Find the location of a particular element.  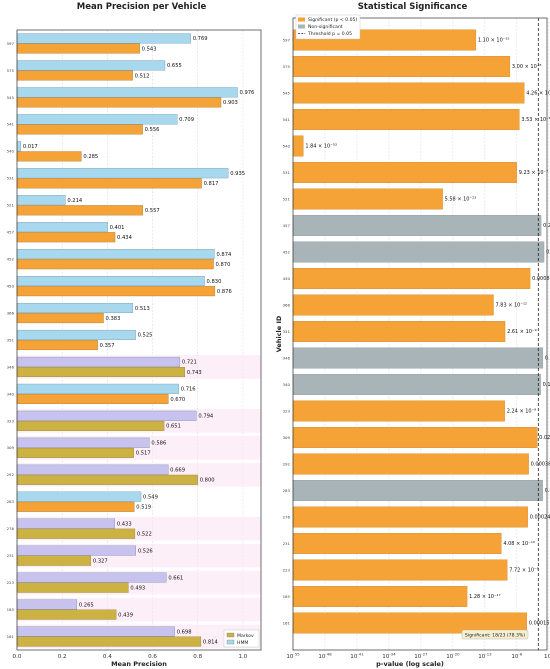

markov-value-label: 0.493 is located at coordinates (137, 588).